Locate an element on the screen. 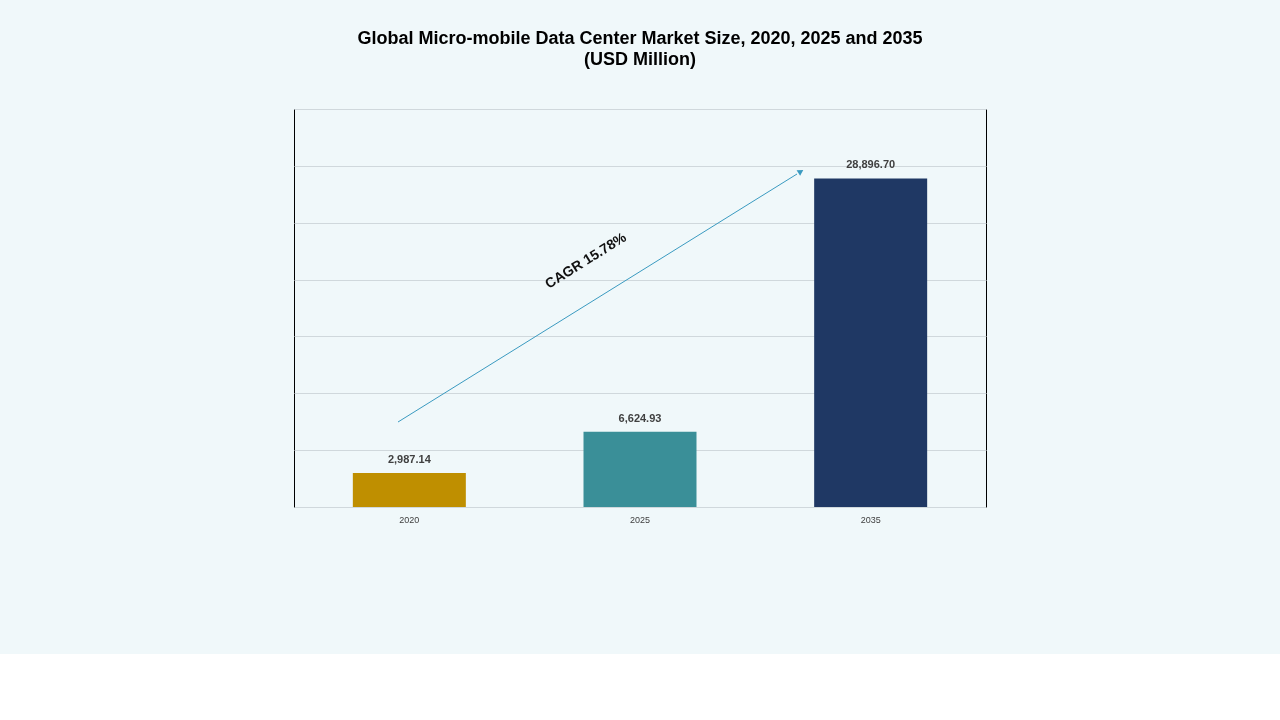 The width and height of the screenshot is (1280, 720). data-label: 28,896.70 is located at coordinates (871, 164).